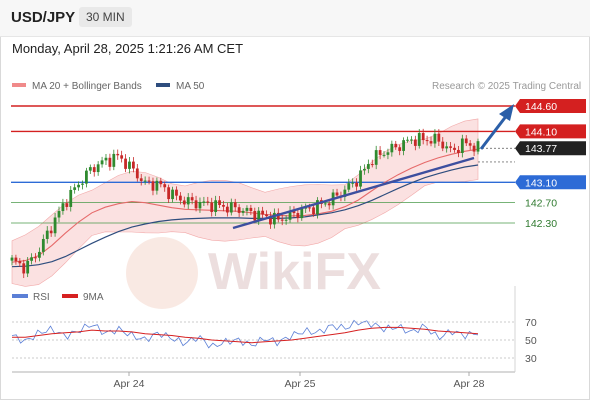 This screenshot has height=400, width=590. I want to click on legend-rsi-label: RSI, so click(41, 297).